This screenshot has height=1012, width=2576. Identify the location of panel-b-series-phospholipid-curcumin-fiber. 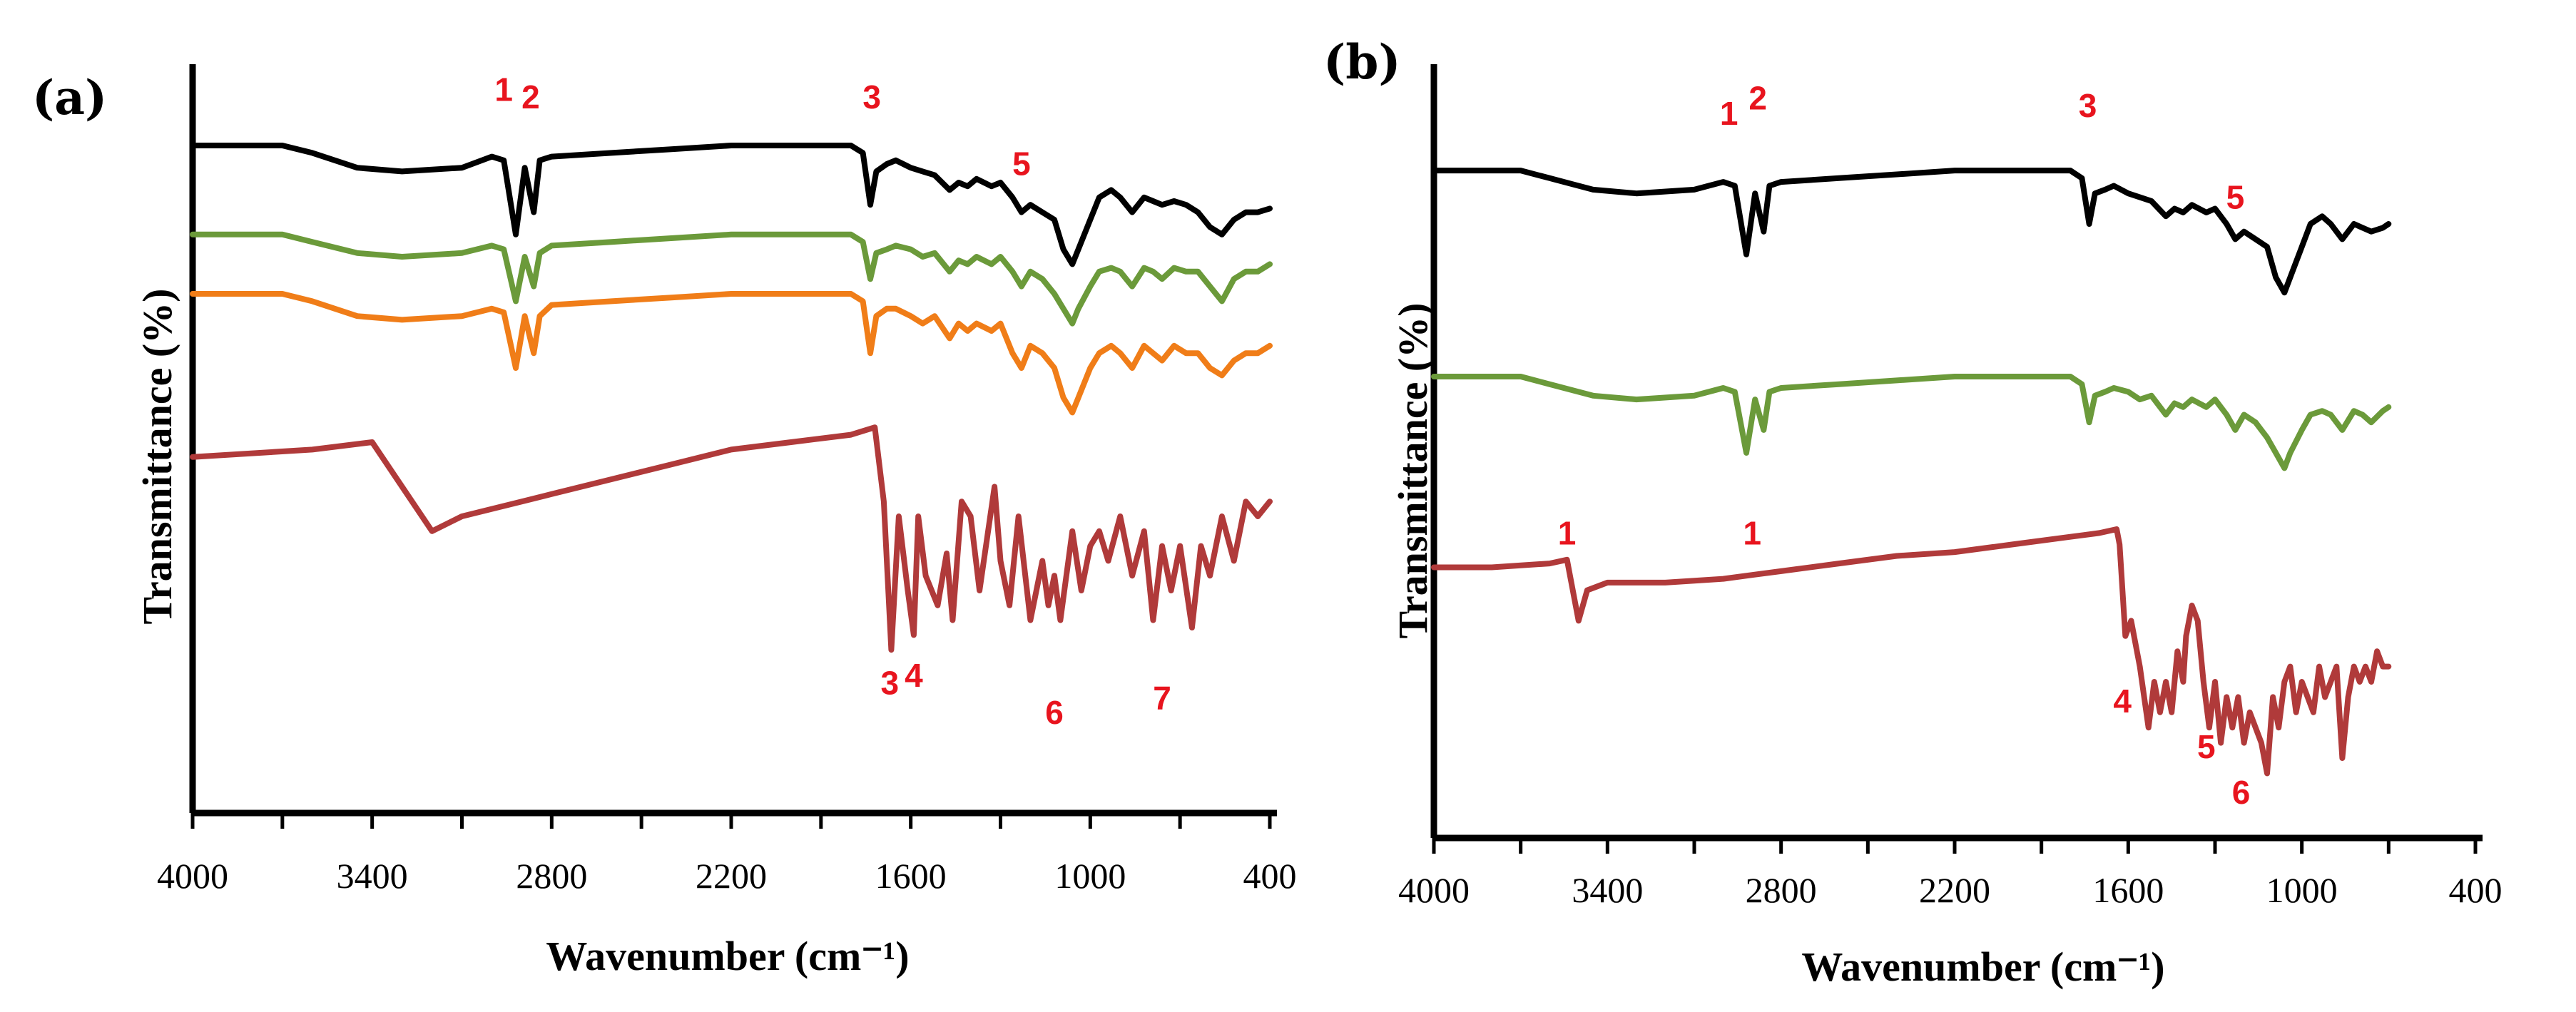
(1911, 232).